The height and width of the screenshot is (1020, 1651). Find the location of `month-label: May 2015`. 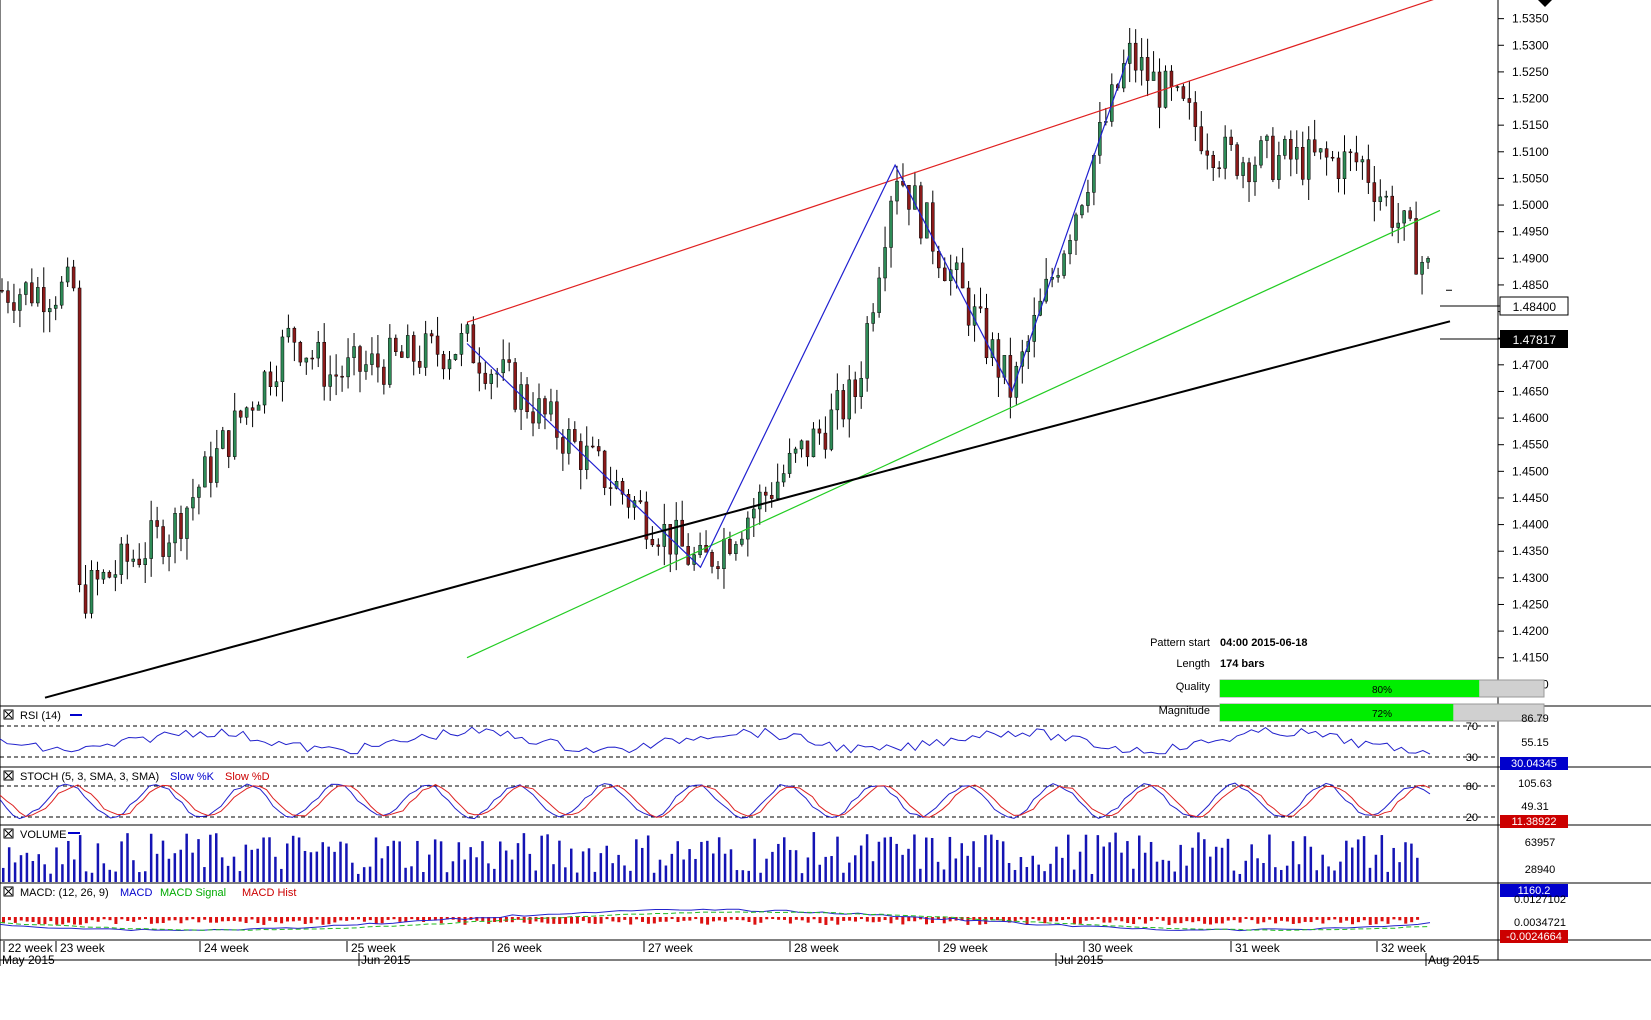

month-label: May 2015 is located at coordinates (28, 960).